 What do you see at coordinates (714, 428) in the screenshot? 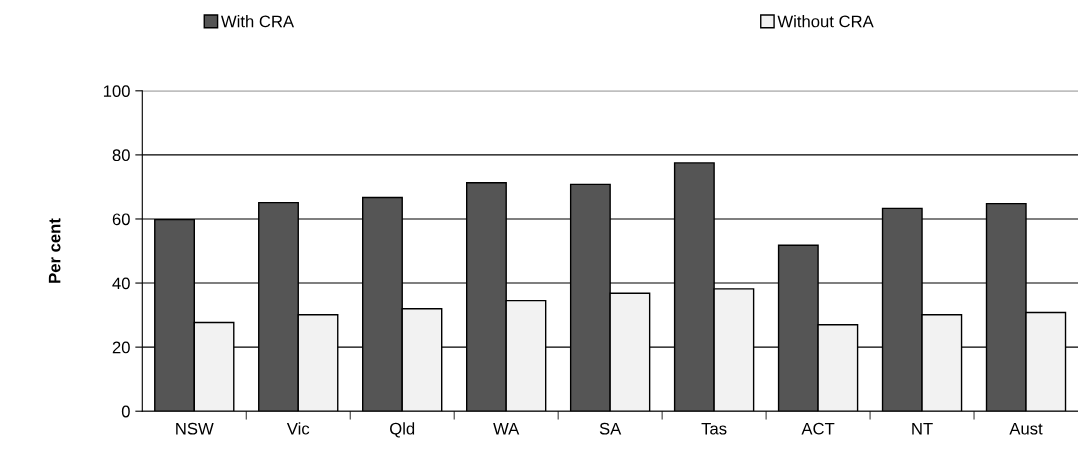
I see `x-tick-label: Tas` at bounding box center [714, 428].